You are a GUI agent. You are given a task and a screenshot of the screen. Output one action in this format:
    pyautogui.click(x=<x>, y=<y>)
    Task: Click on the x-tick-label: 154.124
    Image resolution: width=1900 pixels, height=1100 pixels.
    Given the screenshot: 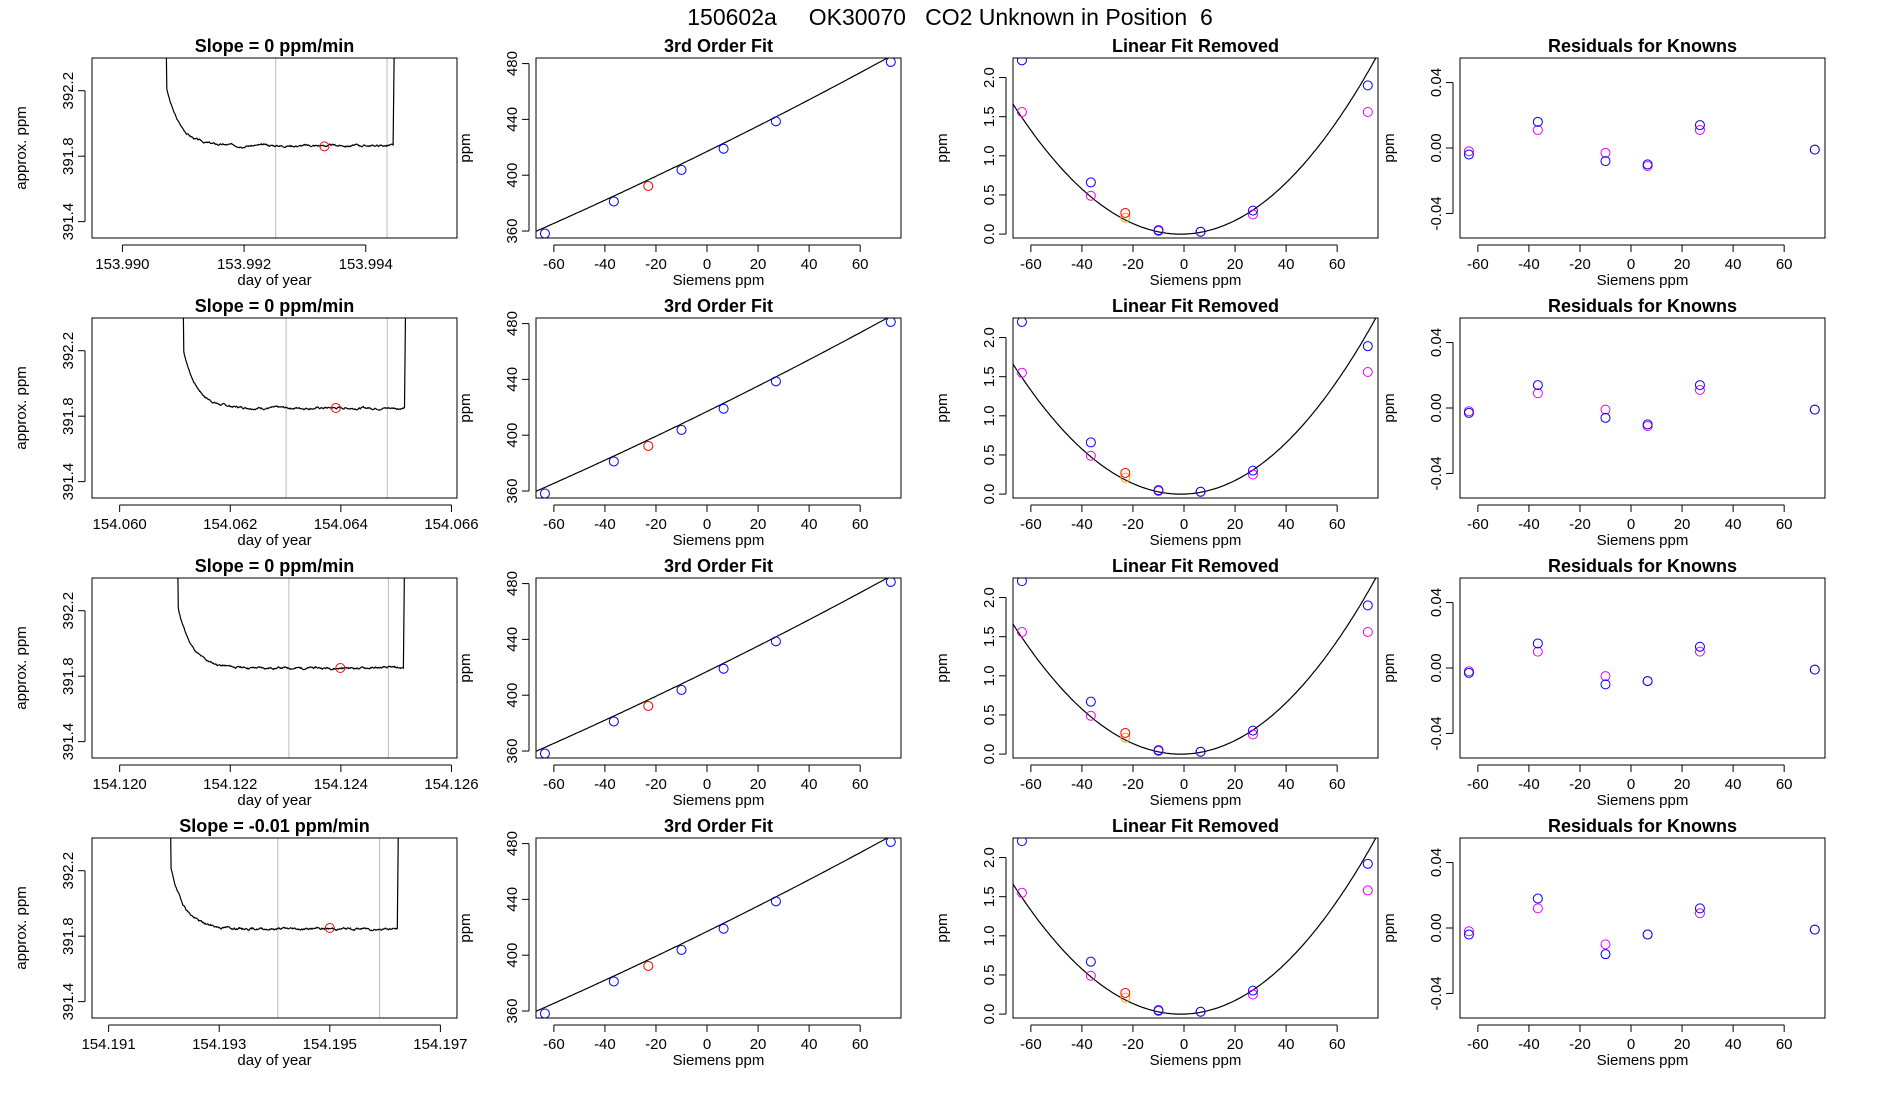 What is the action you would take?
    pyautogui.click(x=341, y=784)
    